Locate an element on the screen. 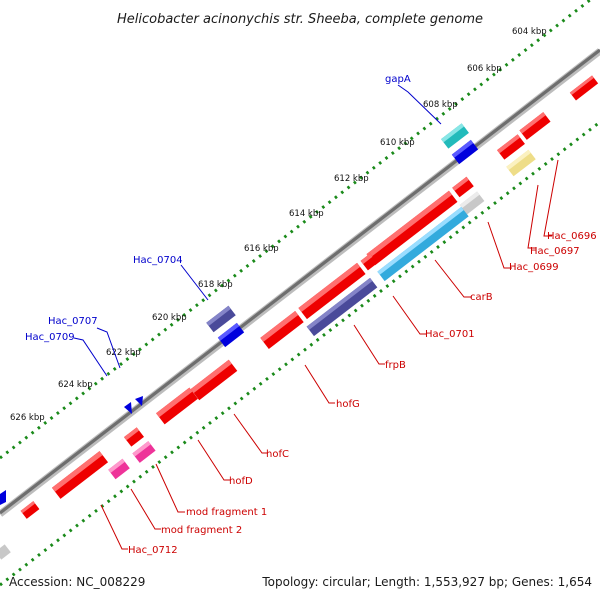 Image resolution: width=600 pixels, height=600 pixels. leader-hofC is located at coordinates (250, 433).